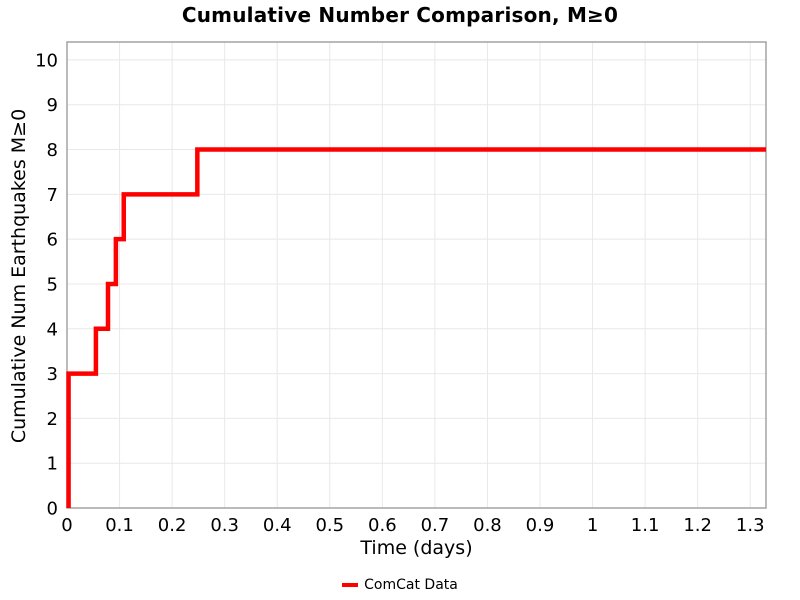 This screenshot has height=600, width=800. What do you see at coordinates (592, 525) in the screenshot?
I see `x-tick-label: 1` at bounding box center [592, 525].